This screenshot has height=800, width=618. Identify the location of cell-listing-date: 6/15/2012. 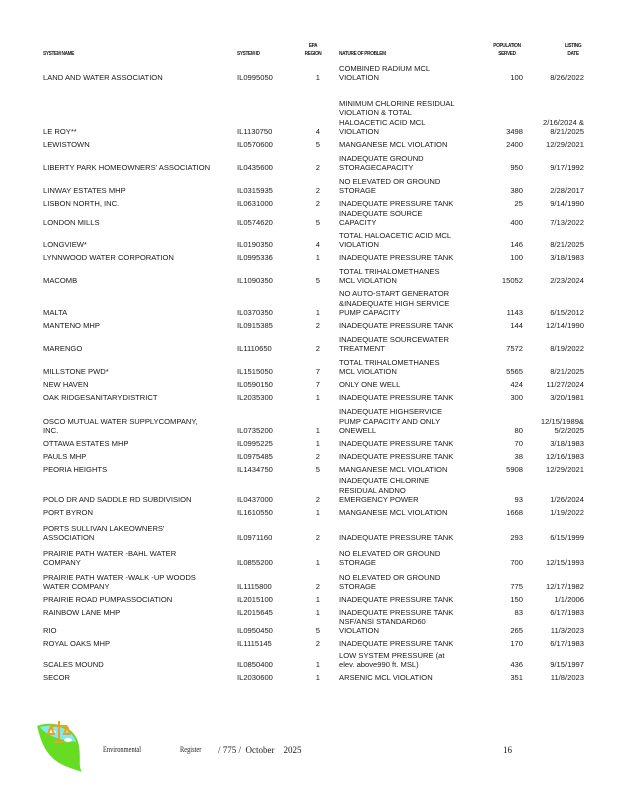
(567, 313).